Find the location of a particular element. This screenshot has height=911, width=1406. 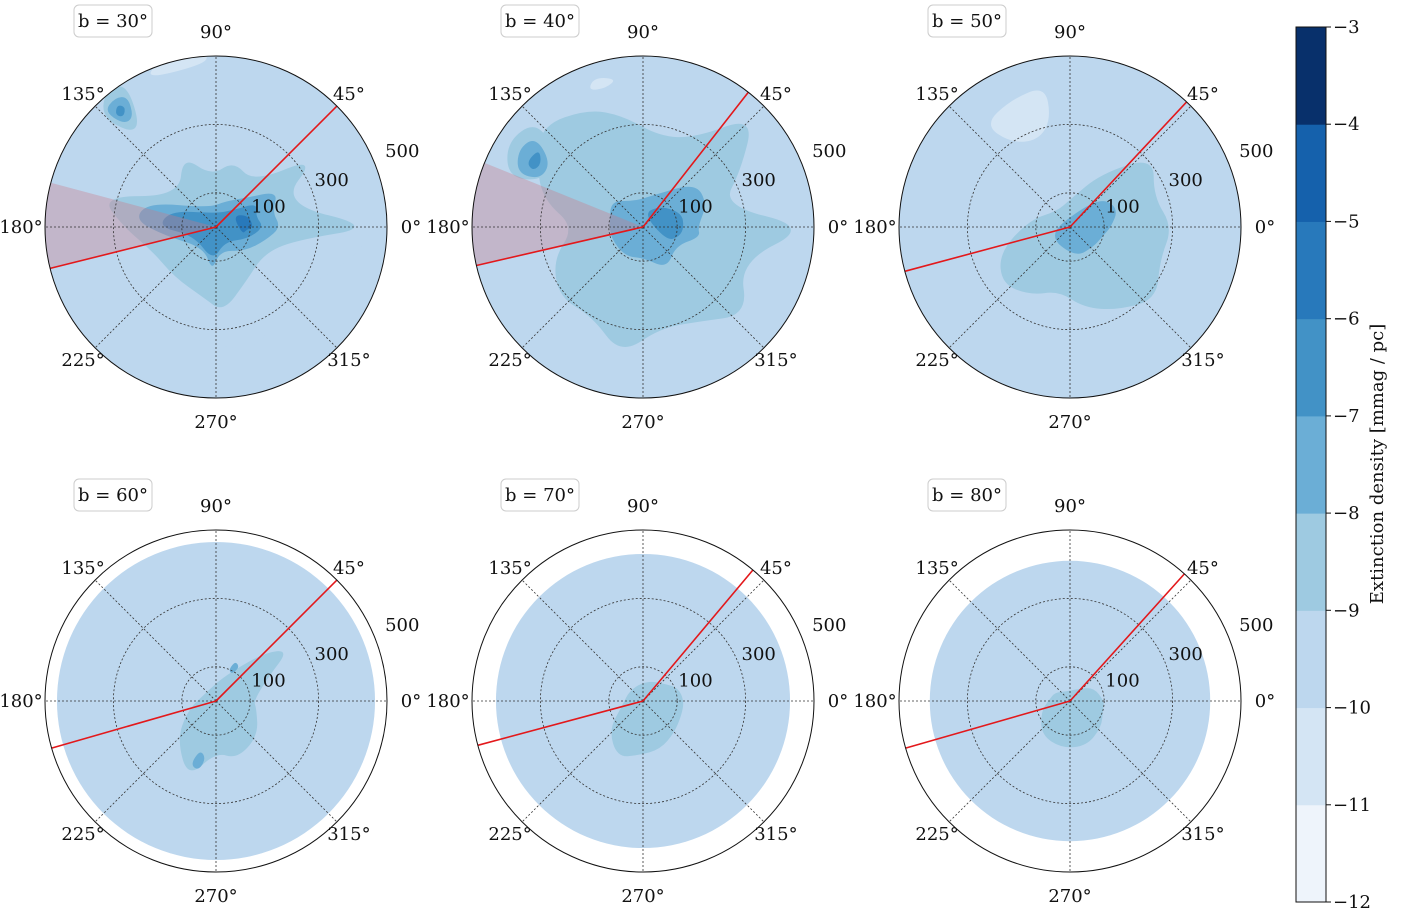

colorbar-frame is located at coordinates (1311, 464).